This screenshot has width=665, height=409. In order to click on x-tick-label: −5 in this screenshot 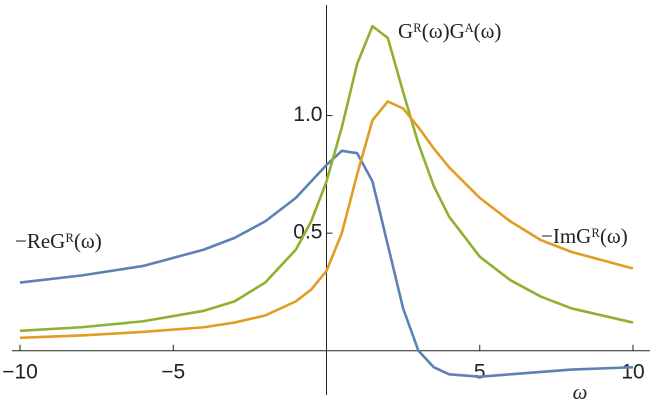, I will do `click(173, 371)`.